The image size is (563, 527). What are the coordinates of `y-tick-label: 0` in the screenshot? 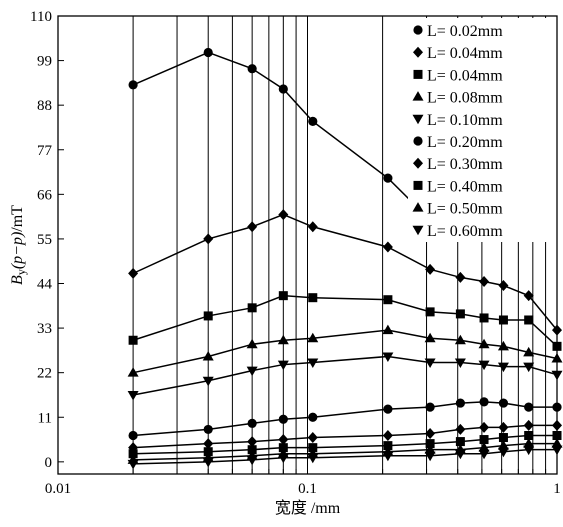 It's located at (49, 463).